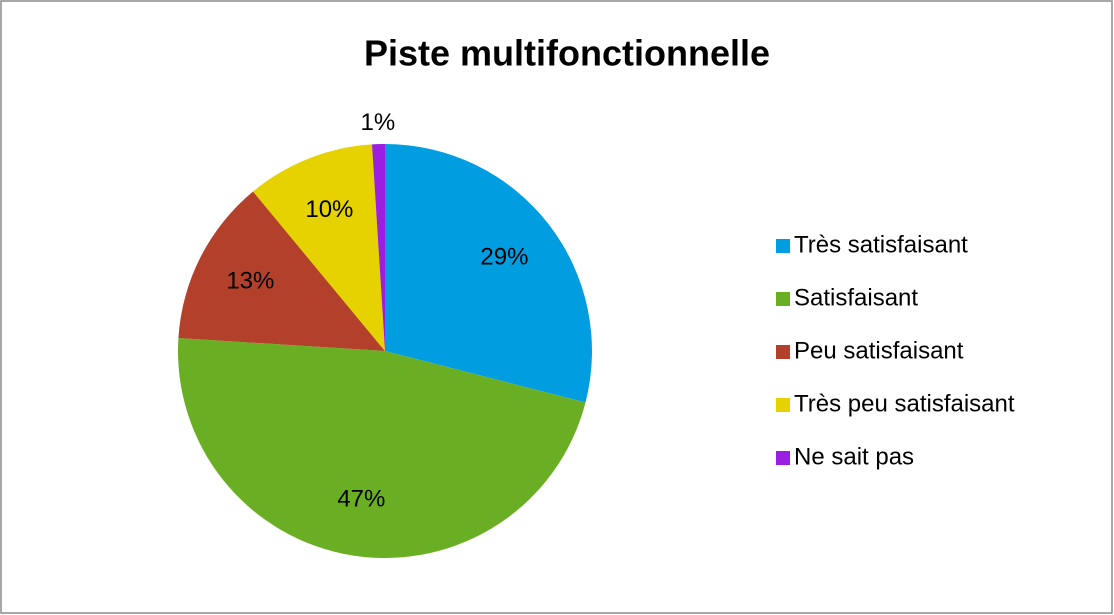  I want to click on legend-label: Ne sait pas, so click(854, 456).